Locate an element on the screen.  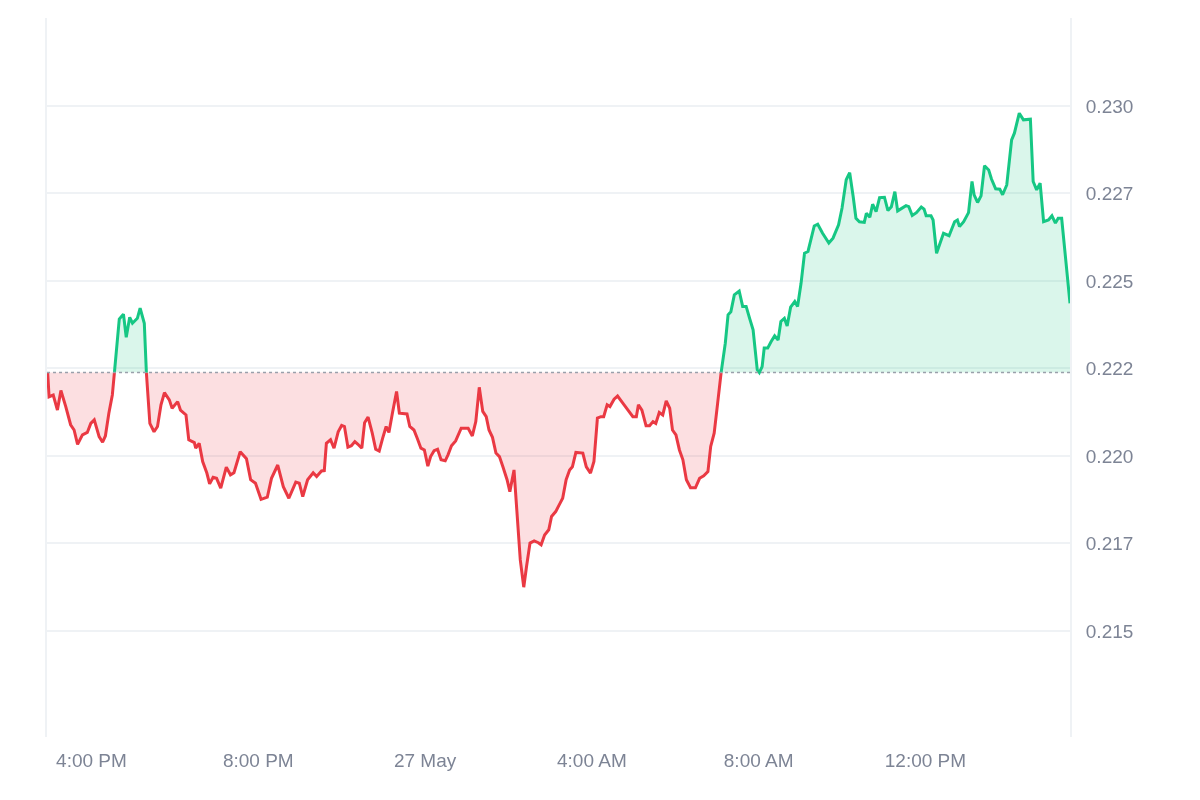
y-tick-label: 0.227 is located at coordinates (1109, 194).